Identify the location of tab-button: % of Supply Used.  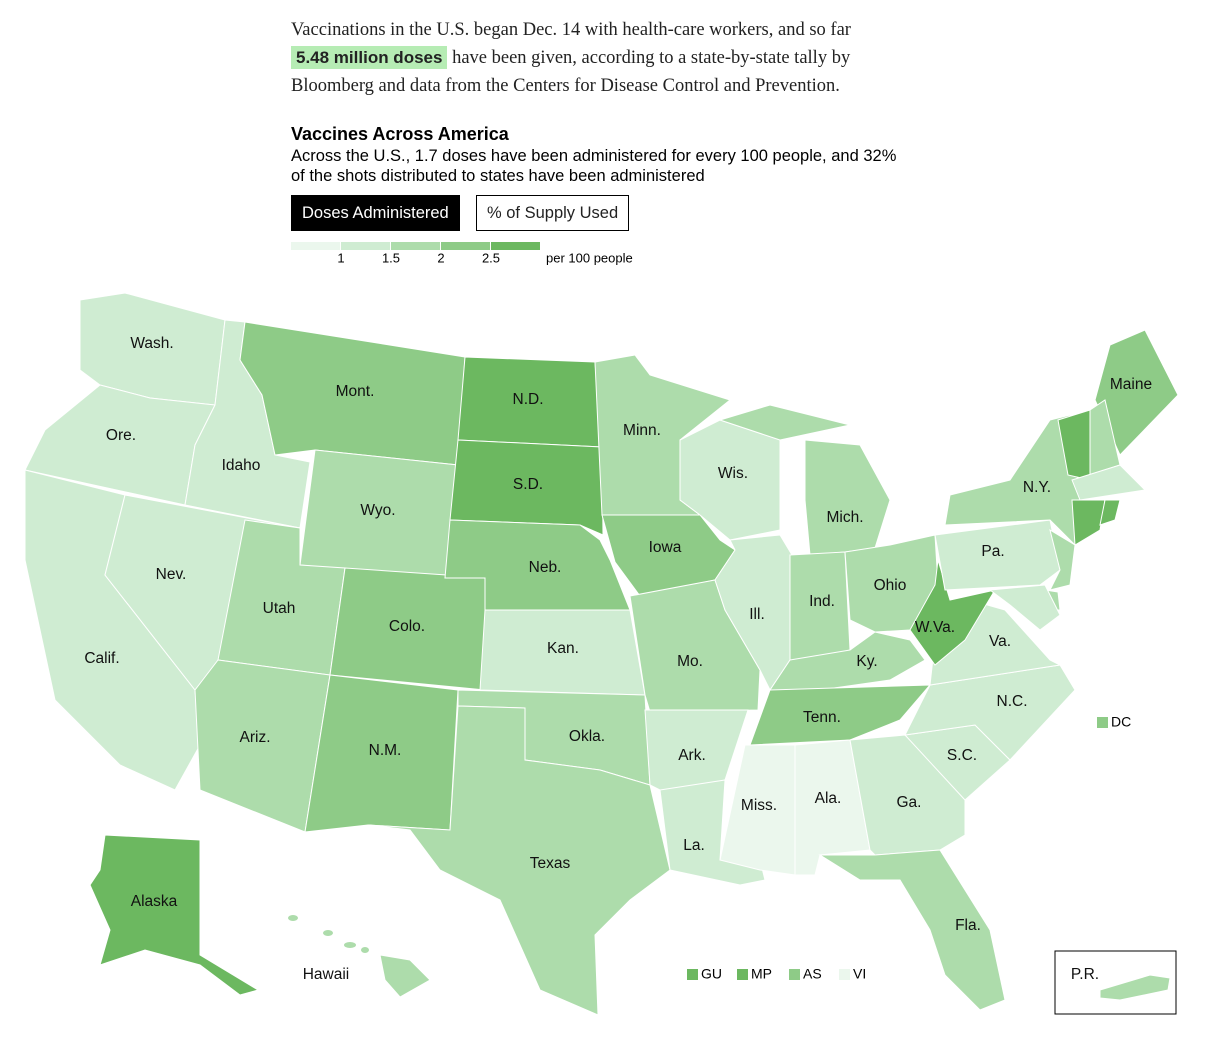
(553, 213).